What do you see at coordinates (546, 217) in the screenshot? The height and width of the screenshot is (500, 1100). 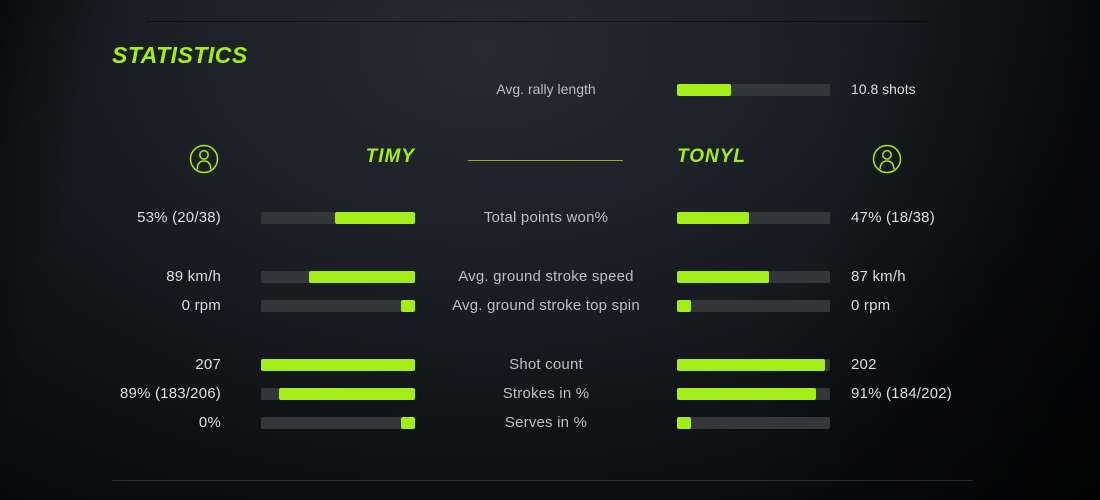 I see `stat-label: Total points won%` at bounding box center [546, 217].